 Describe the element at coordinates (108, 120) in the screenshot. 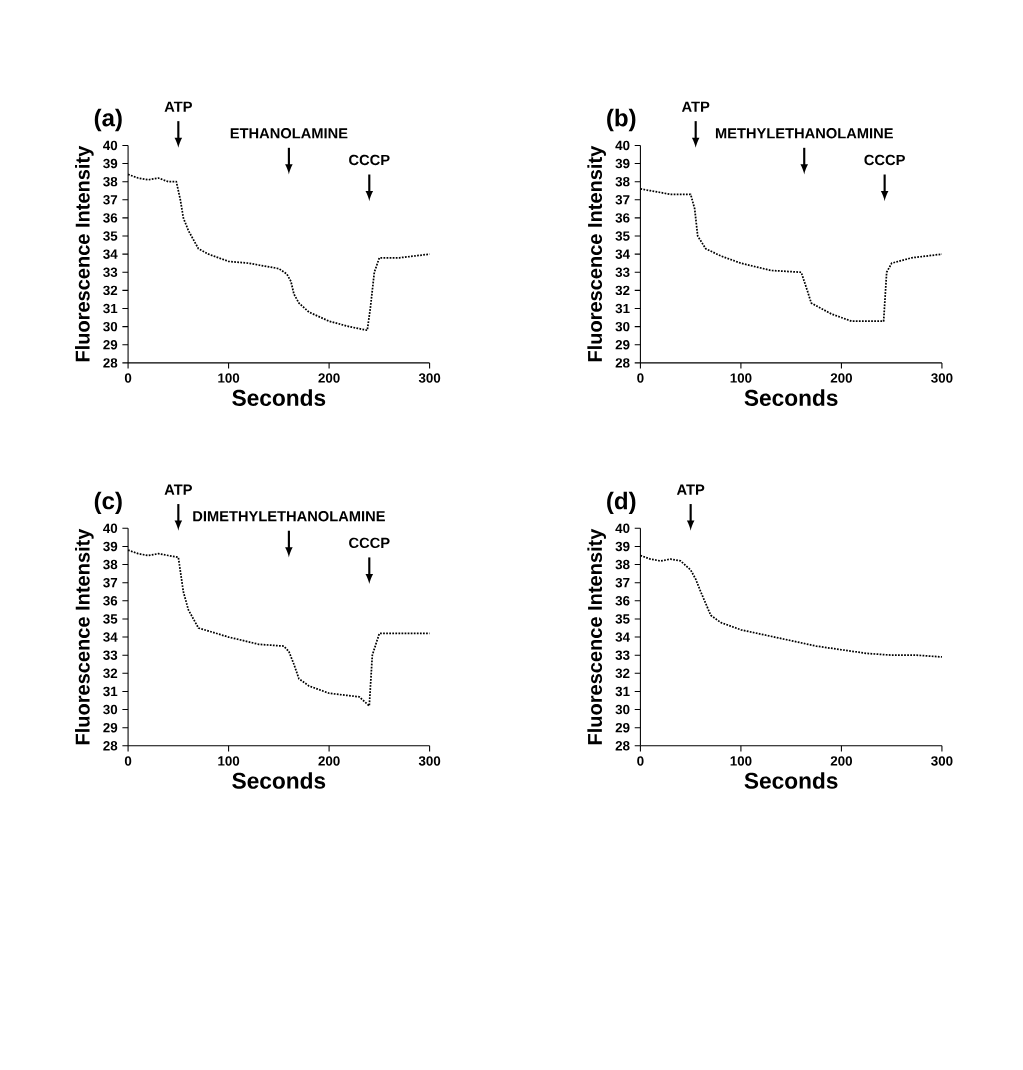

I see `chart-title: (a)` at that location.